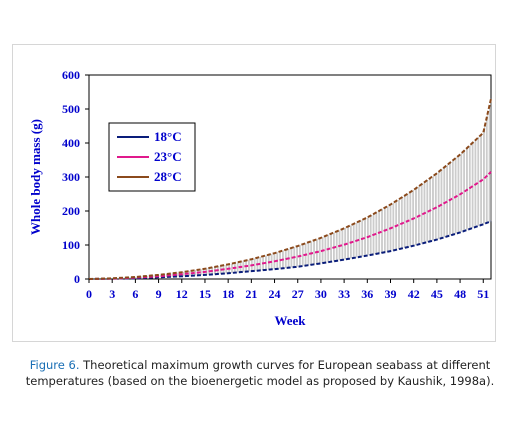  Describe the element at coordinates (460, 294) in the screenshot. I see `x-tick-label: 48` at that location.